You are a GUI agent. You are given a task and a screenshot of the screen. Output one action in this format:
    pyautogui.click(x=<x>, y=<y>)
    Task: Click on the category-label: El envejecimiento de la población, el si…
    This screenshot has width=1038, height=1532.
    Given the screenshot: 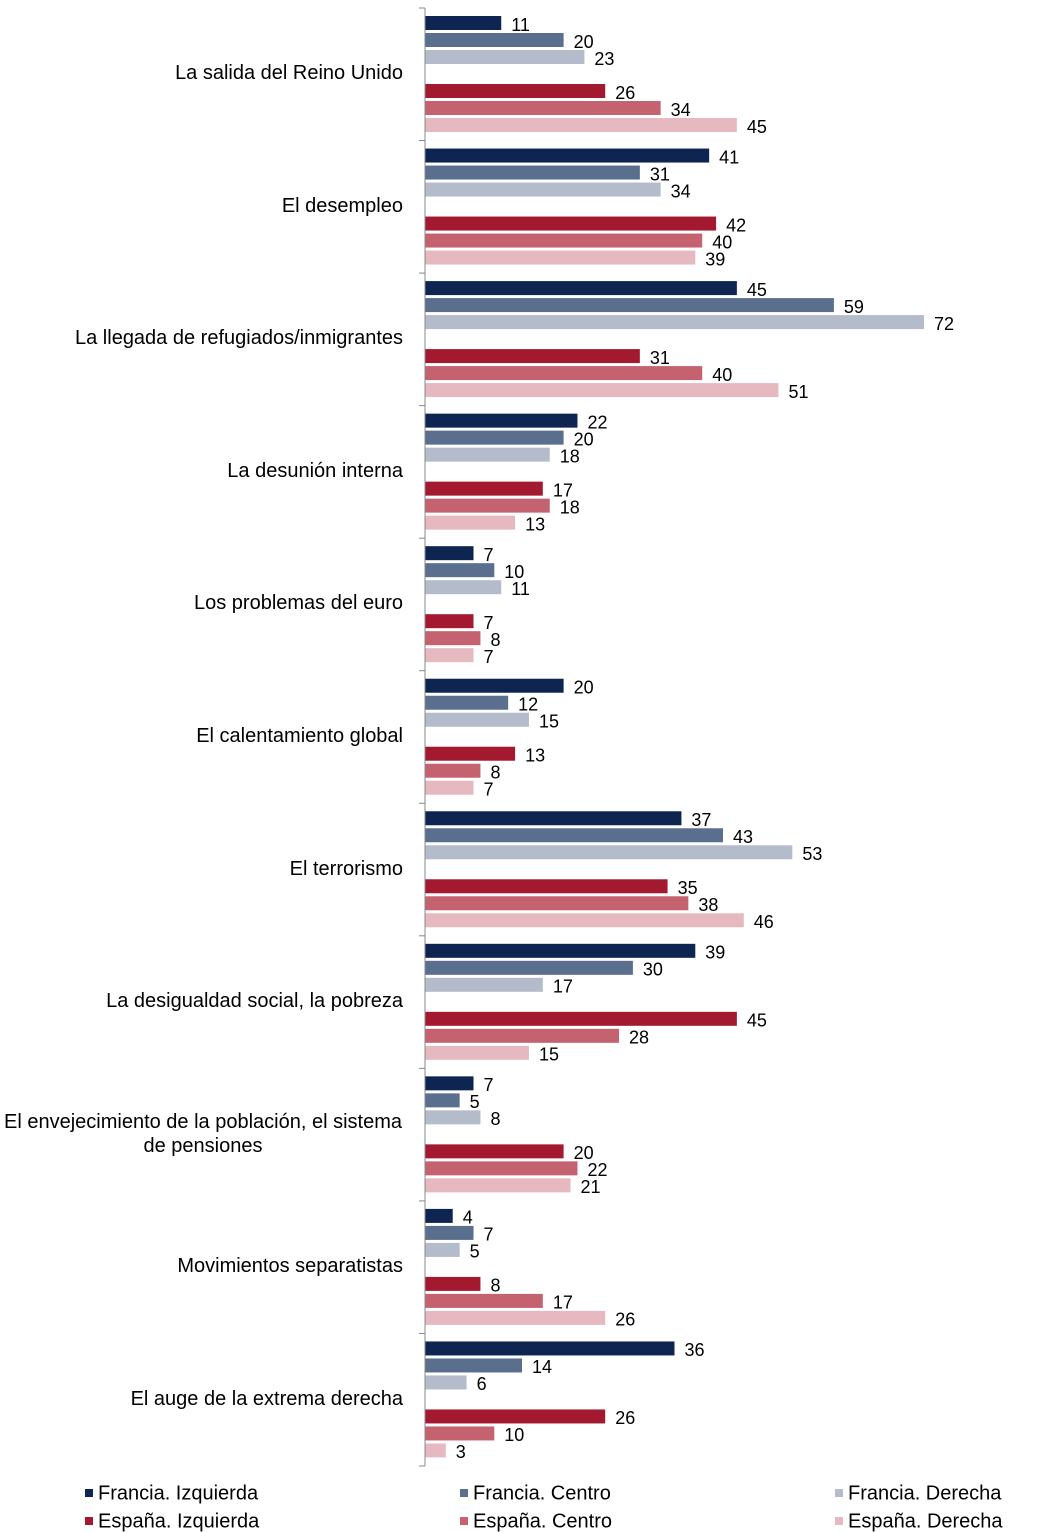 What is the action you would take?
    pyautogui.click(x=203, y=1133)
    